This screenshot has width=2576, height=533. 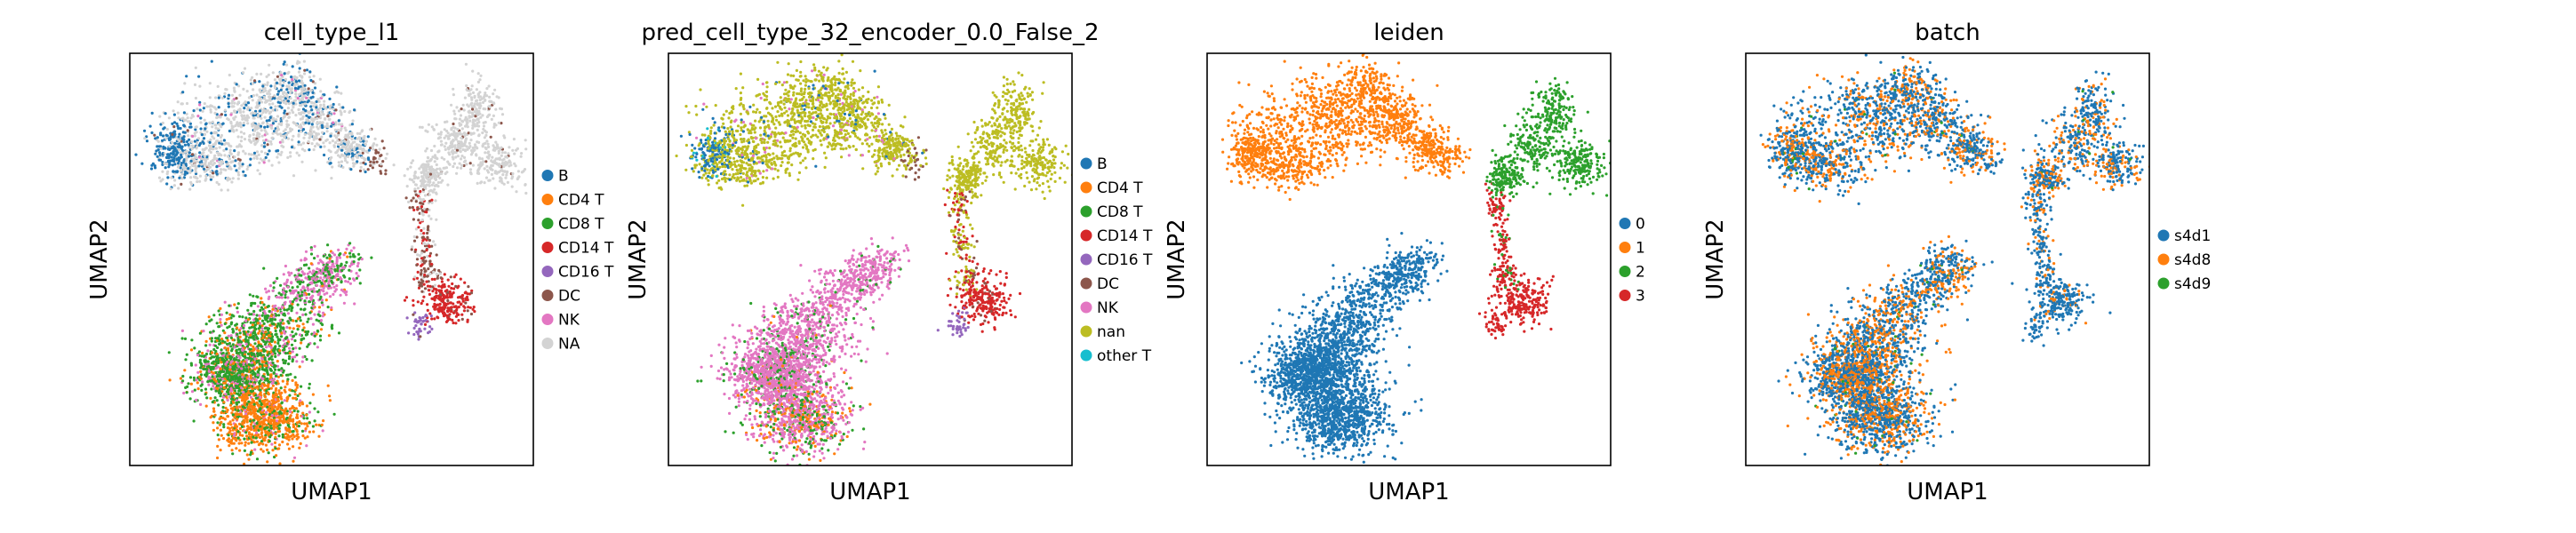 I want to click on scatter-points, so click(x=335, y=265).